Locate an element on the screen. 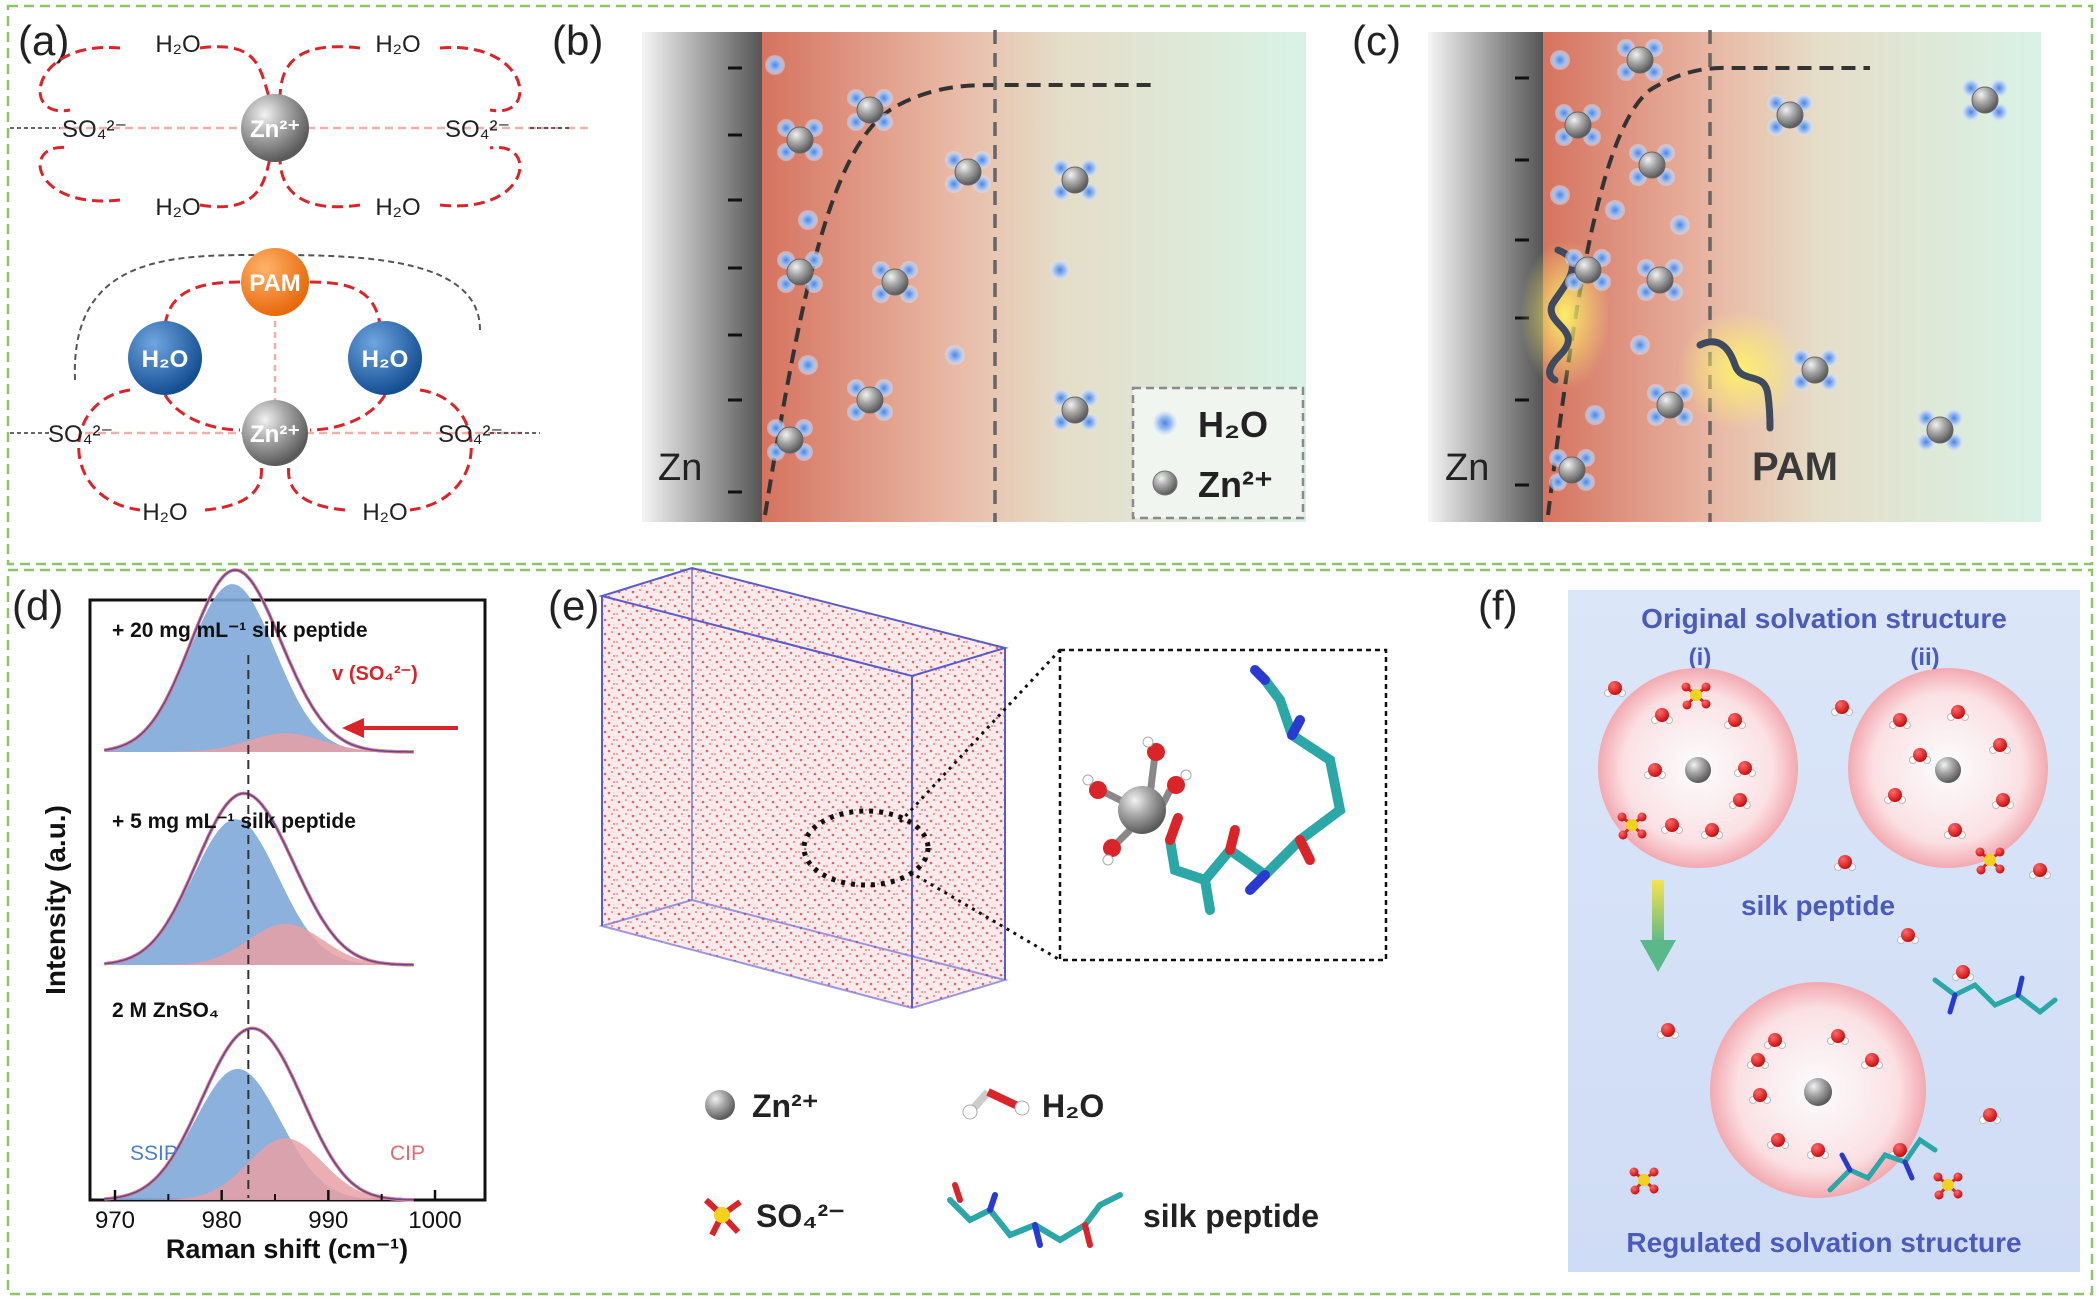 This screenshot has width=2100, height=1300. label-i: (i) is located at coordinates (1700, 657).